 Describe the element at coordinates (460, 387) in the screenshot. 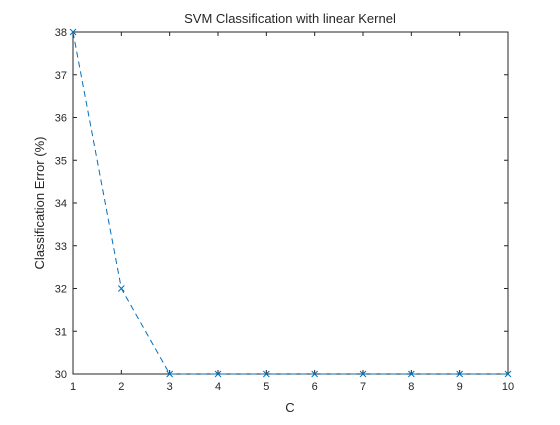

I see `x-tick-label: 9` at that location.